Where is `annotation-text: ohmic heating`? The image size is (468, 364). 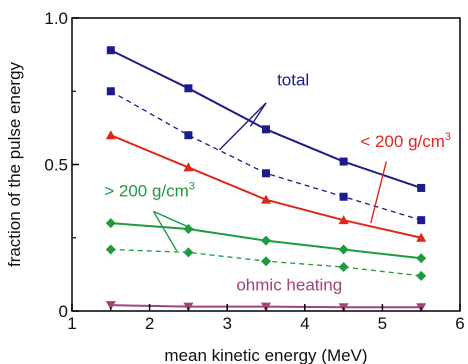 annotation-text: ohmic heating is located at coordinates (289, 284).